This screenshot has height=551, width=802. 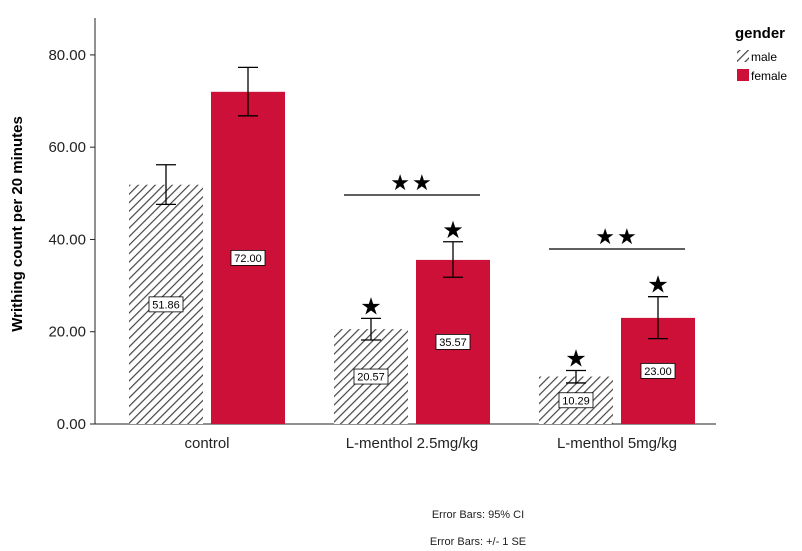 I want to click on footnote-ci: Error Bars: 95% CI, so click(x=478, y=515).